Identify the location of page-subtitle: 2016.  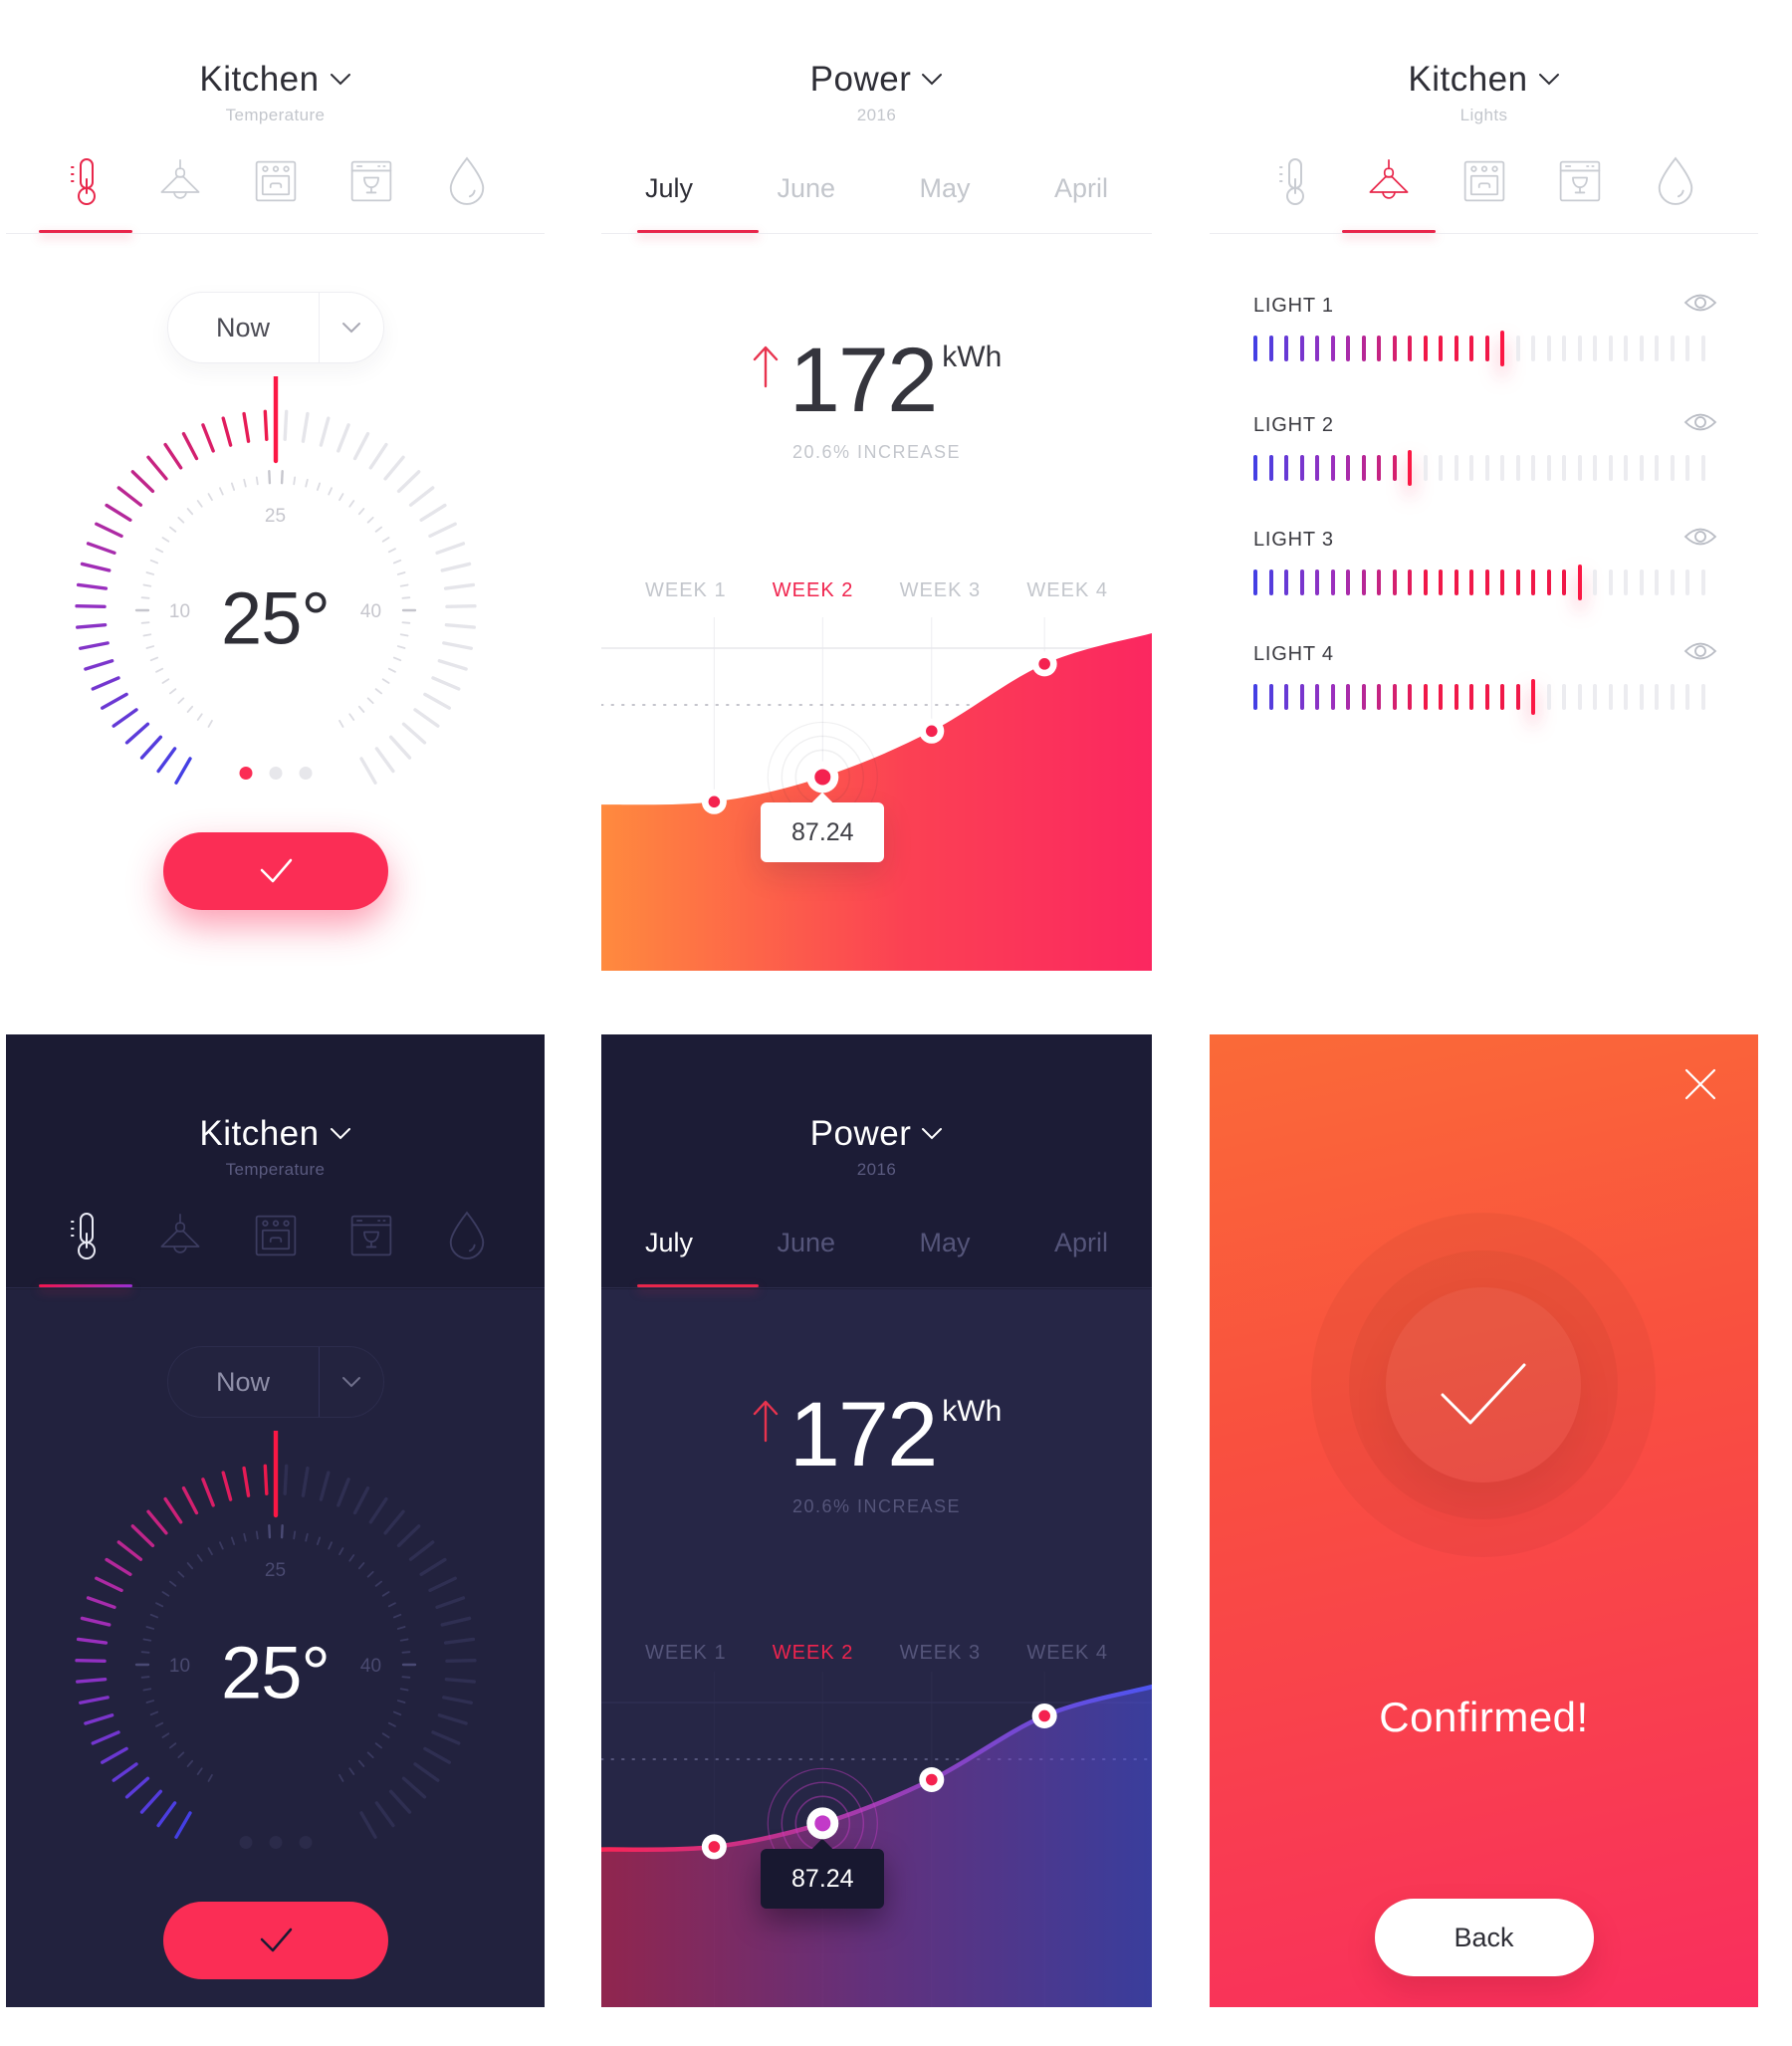
(877, 1169).